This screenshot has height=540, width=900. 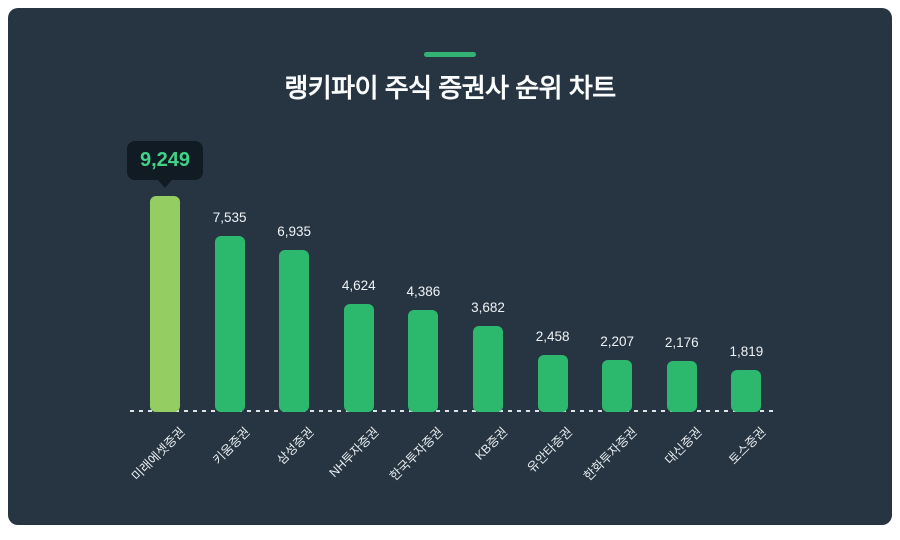 I want to click on x-axis-baseline, so click(x=452, y=411).